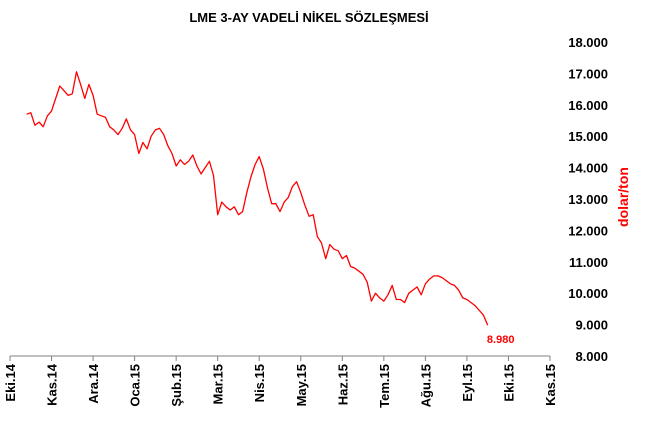  I want to click on x-tick-label: May.15, so click(301, 385).